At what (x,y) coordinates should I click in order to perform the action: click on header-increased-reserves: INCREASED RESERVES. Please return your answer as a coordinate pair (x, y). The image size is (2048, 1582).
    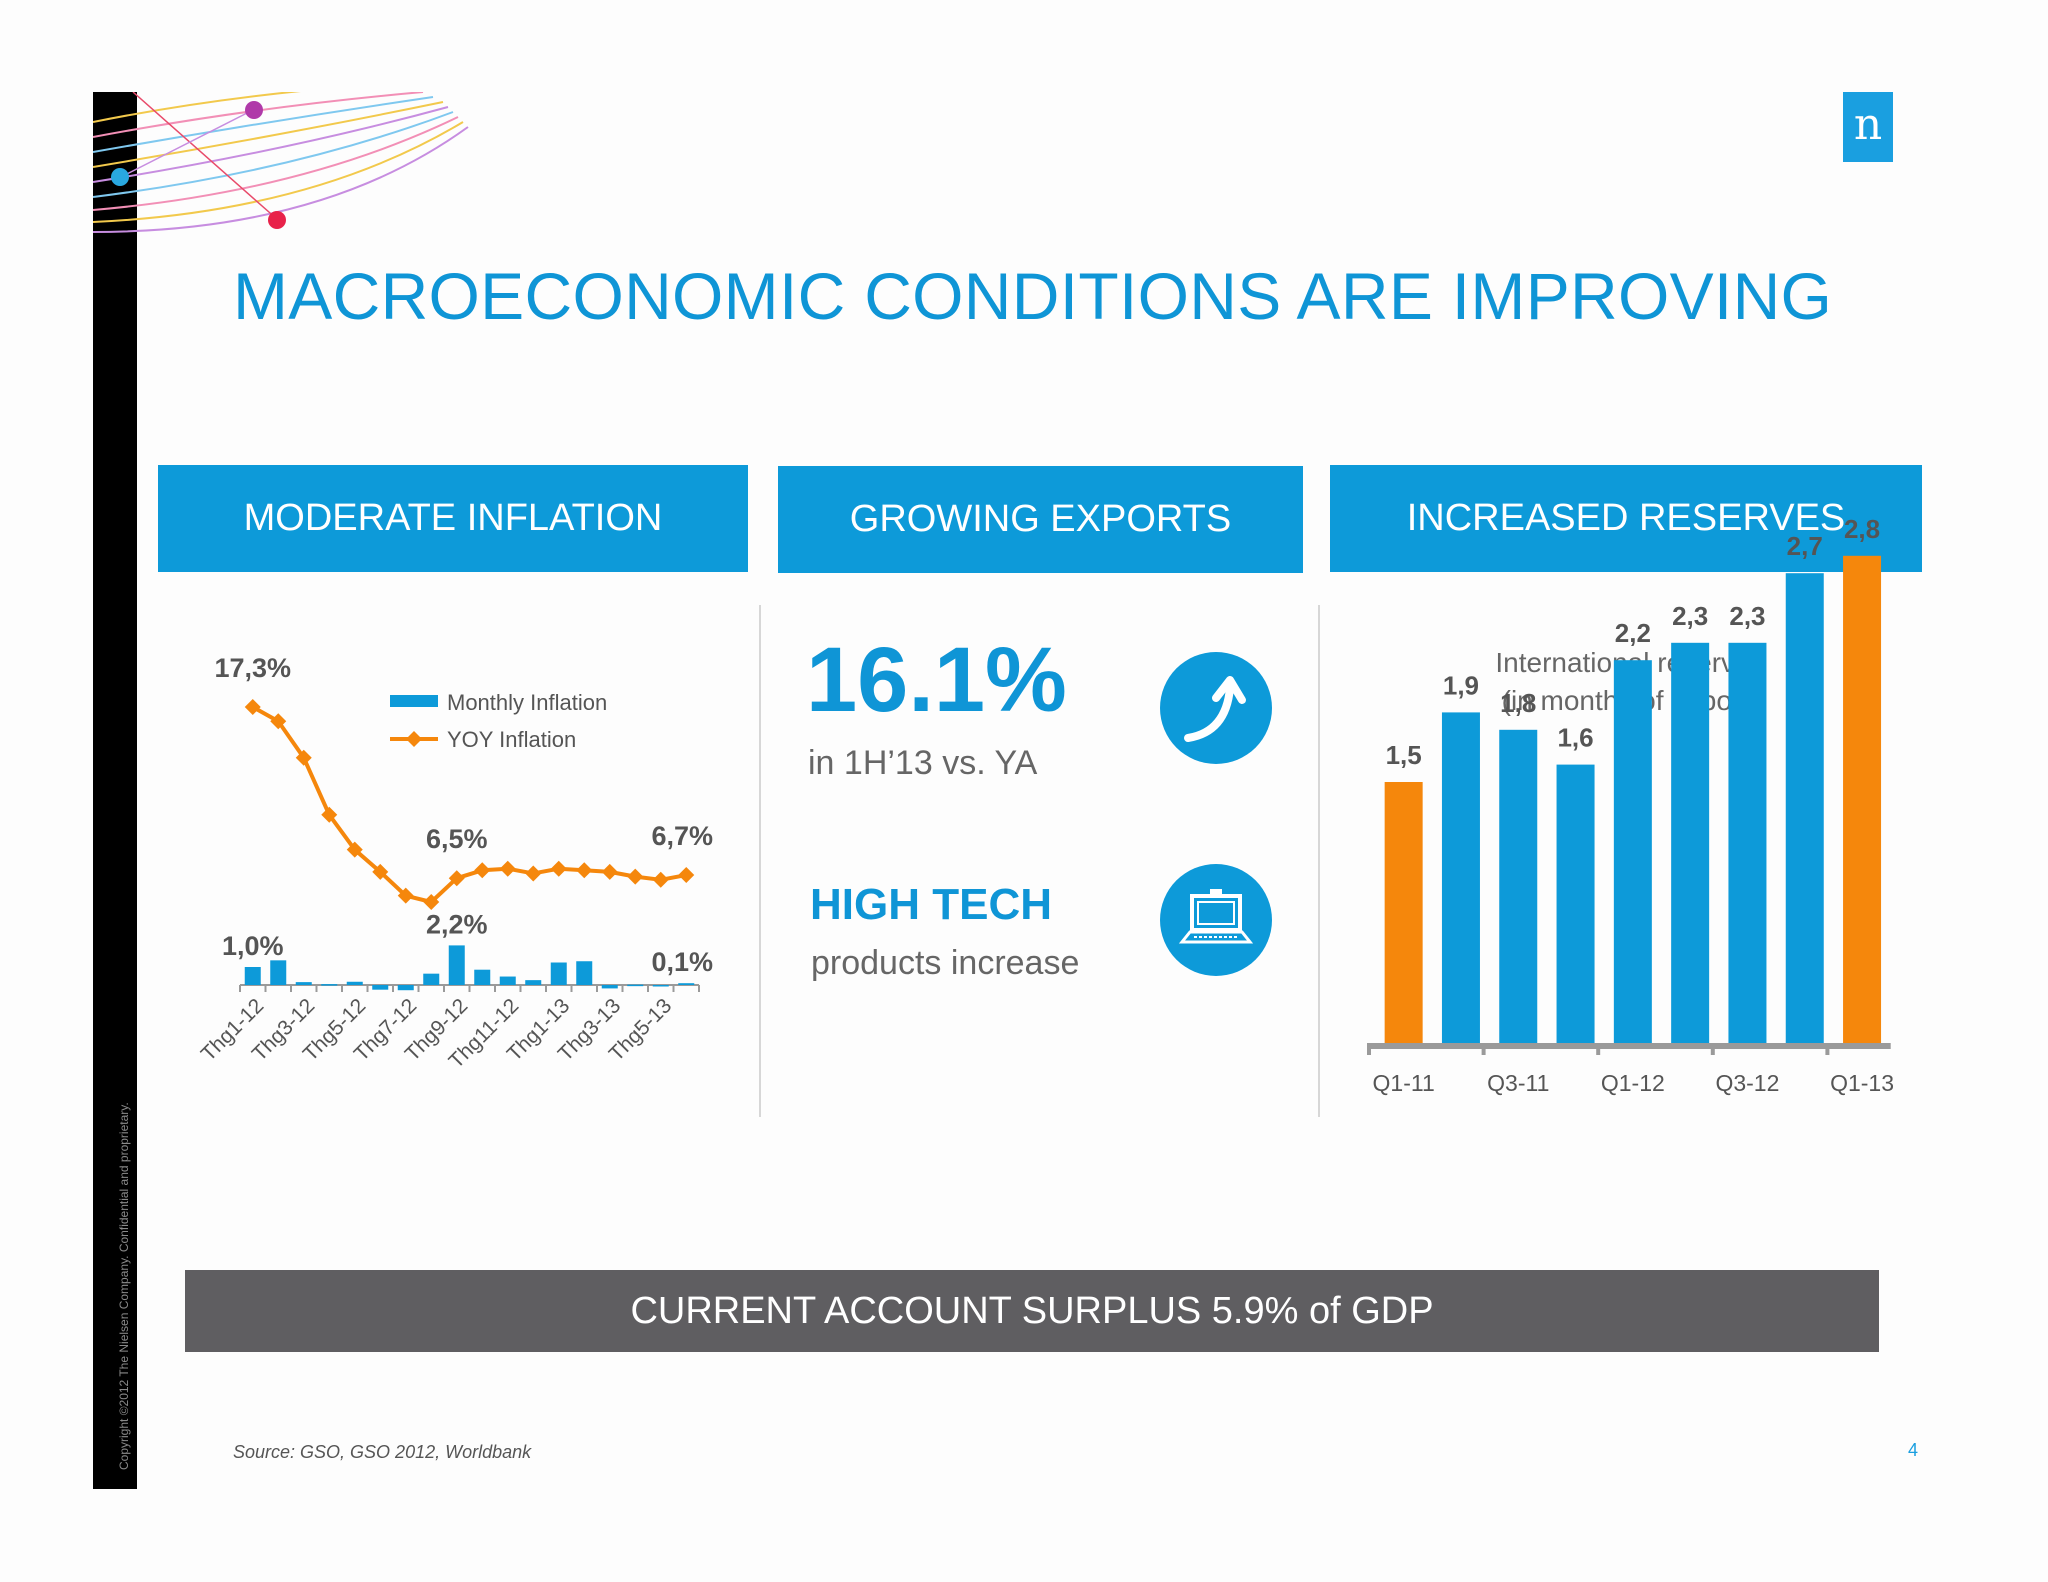
    Looking at the image, I should click on (1626, 518).